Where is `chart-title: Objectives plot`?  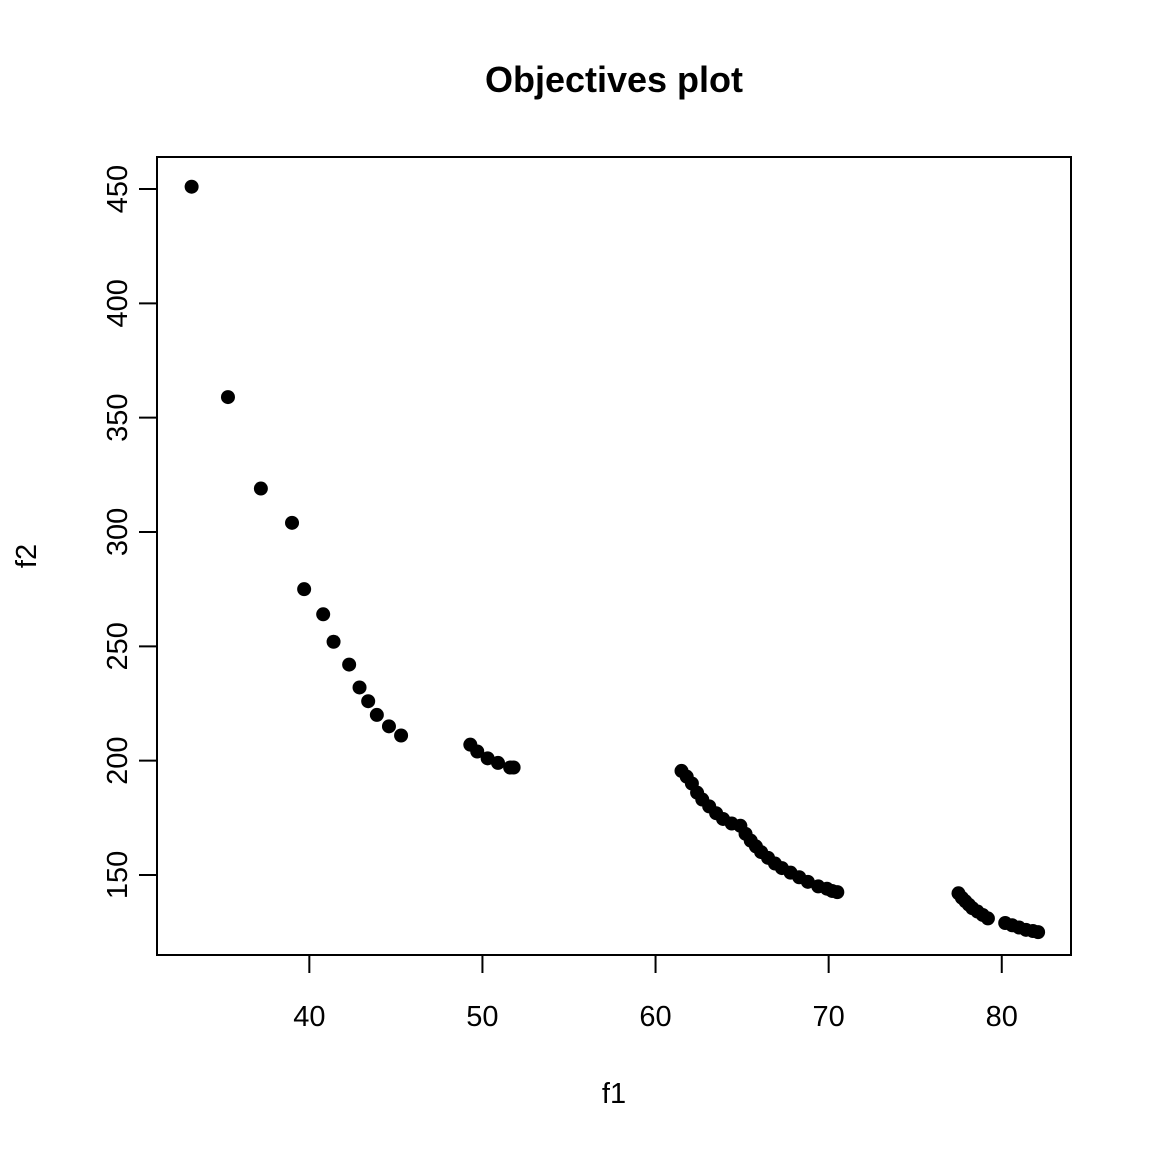
chart-title: Objectives plot is located at coordinates (614, 79).